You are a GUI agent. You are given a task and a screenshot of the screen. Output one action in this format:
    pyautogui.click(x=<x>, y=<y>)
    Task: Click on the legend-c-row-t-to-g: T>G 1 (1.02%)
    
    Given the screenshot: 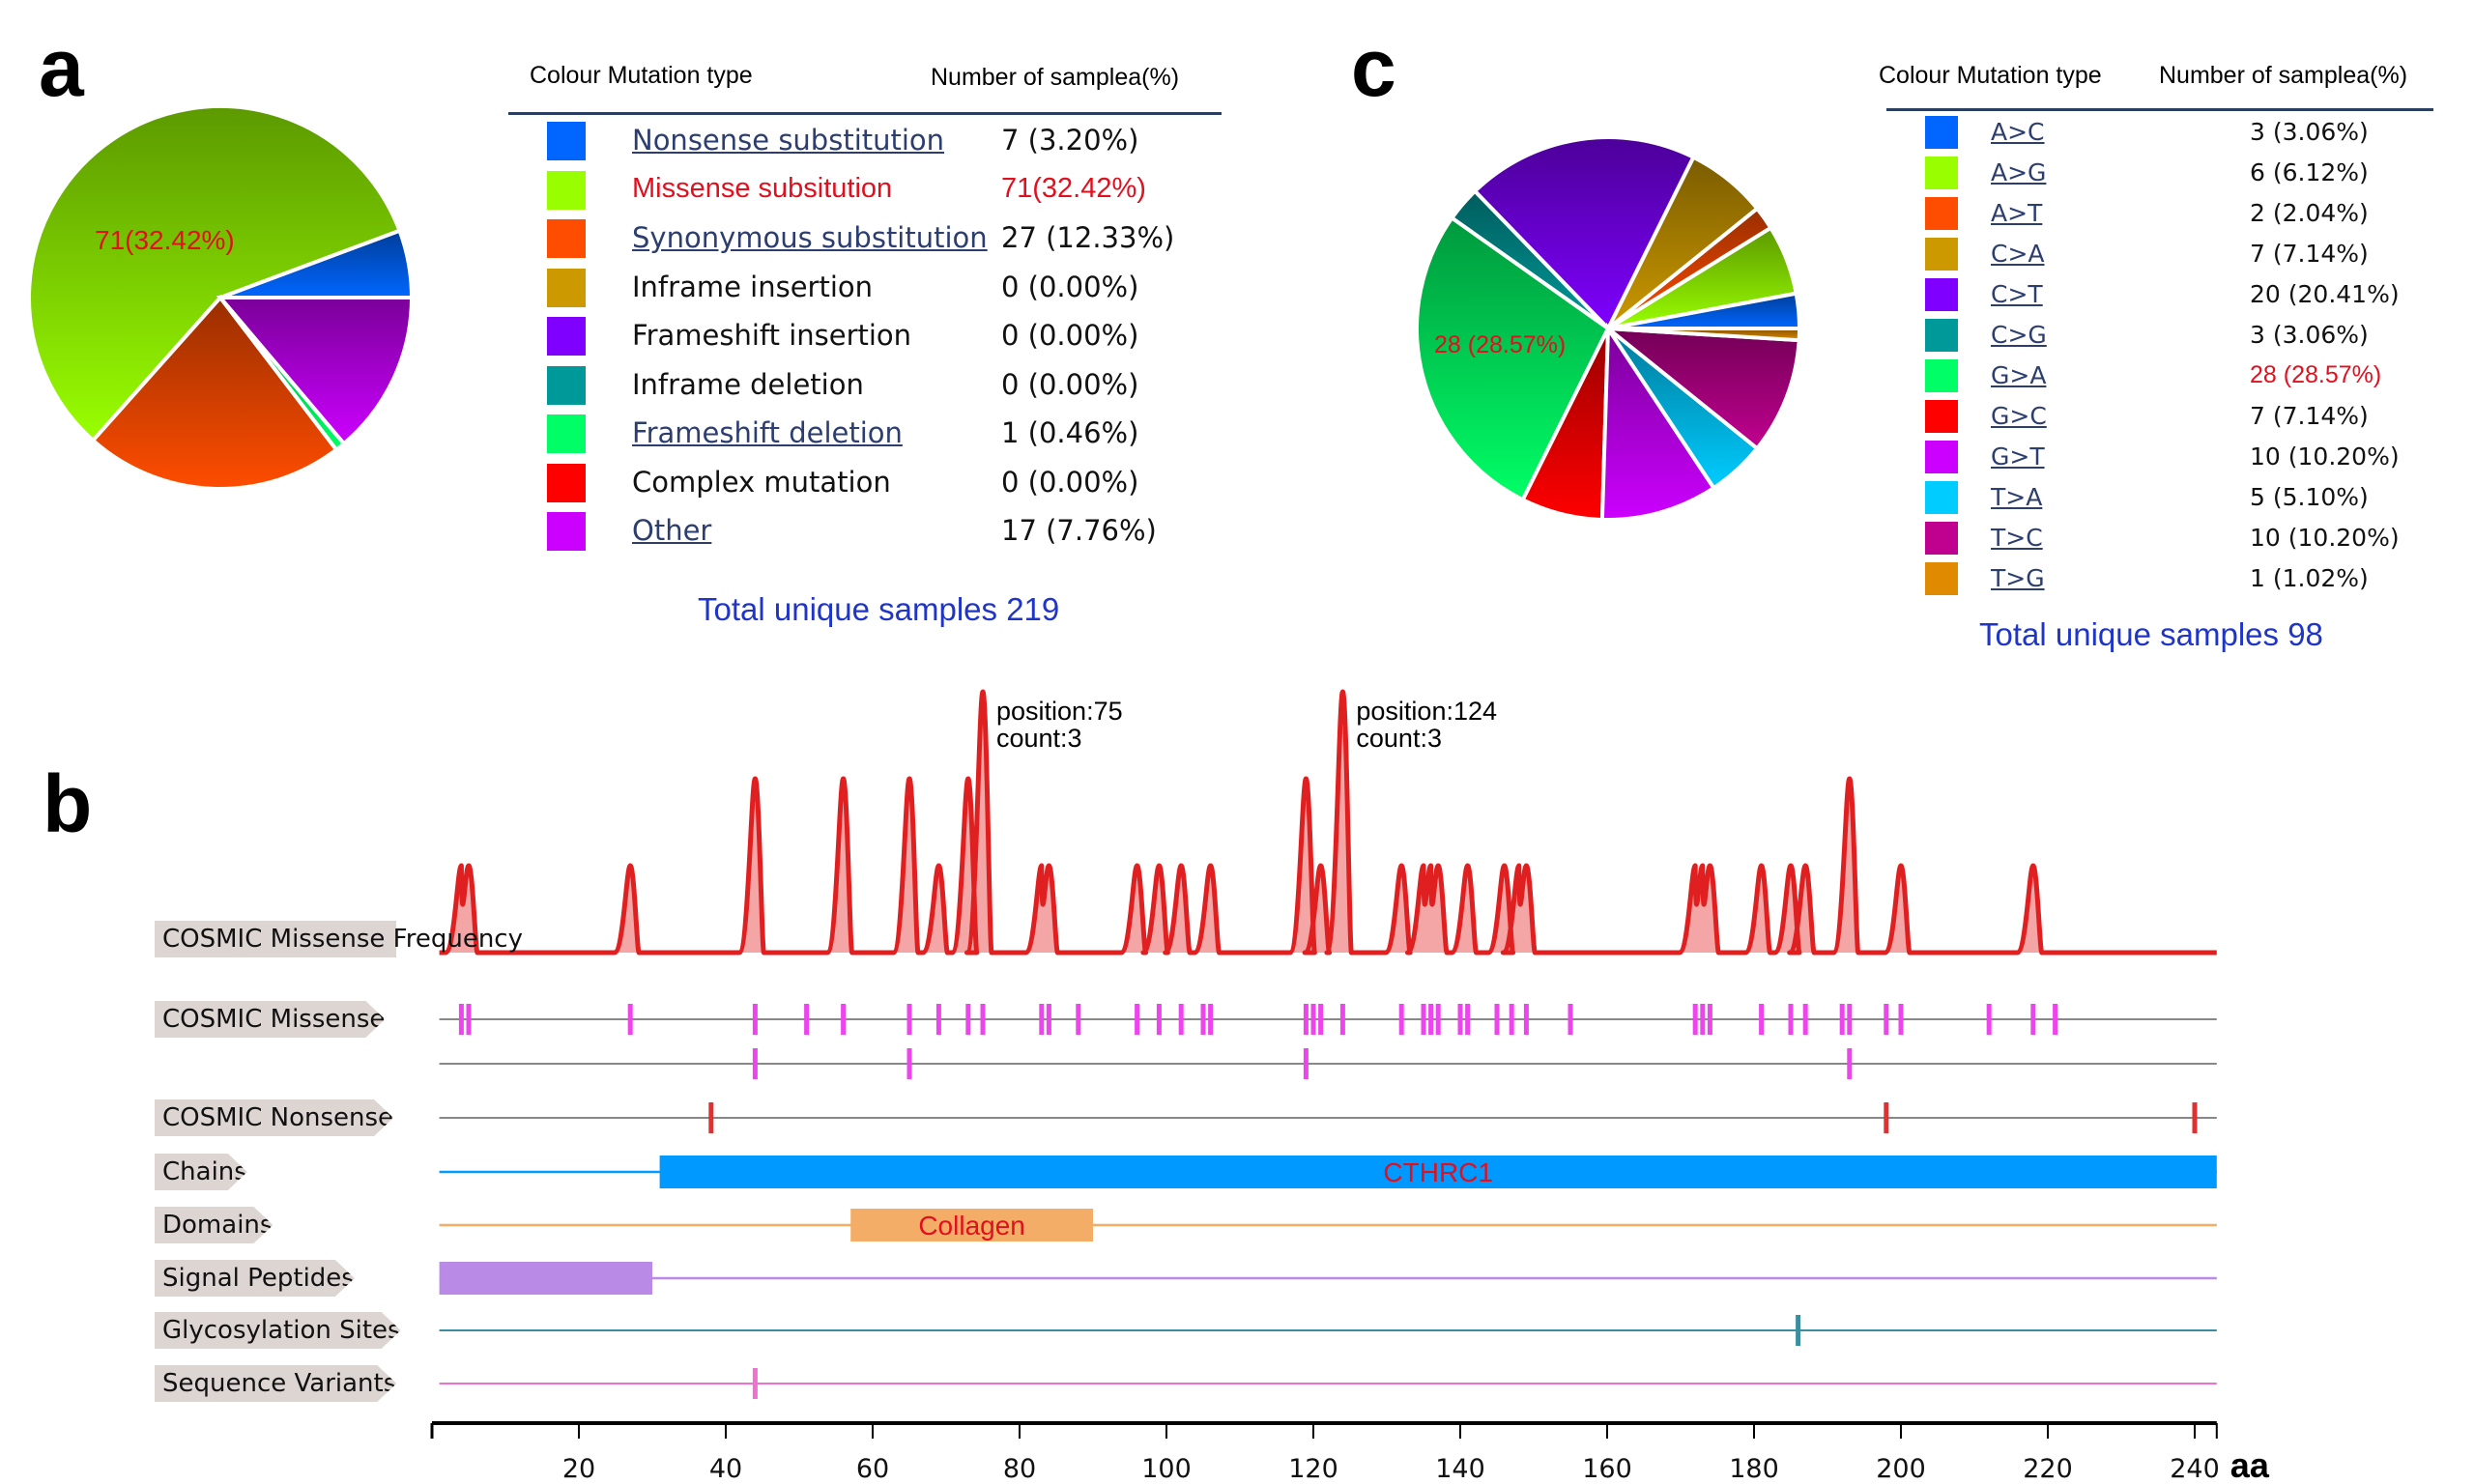 What is the action you would take?
    pyautogui.click(x=2161, y=584)
    